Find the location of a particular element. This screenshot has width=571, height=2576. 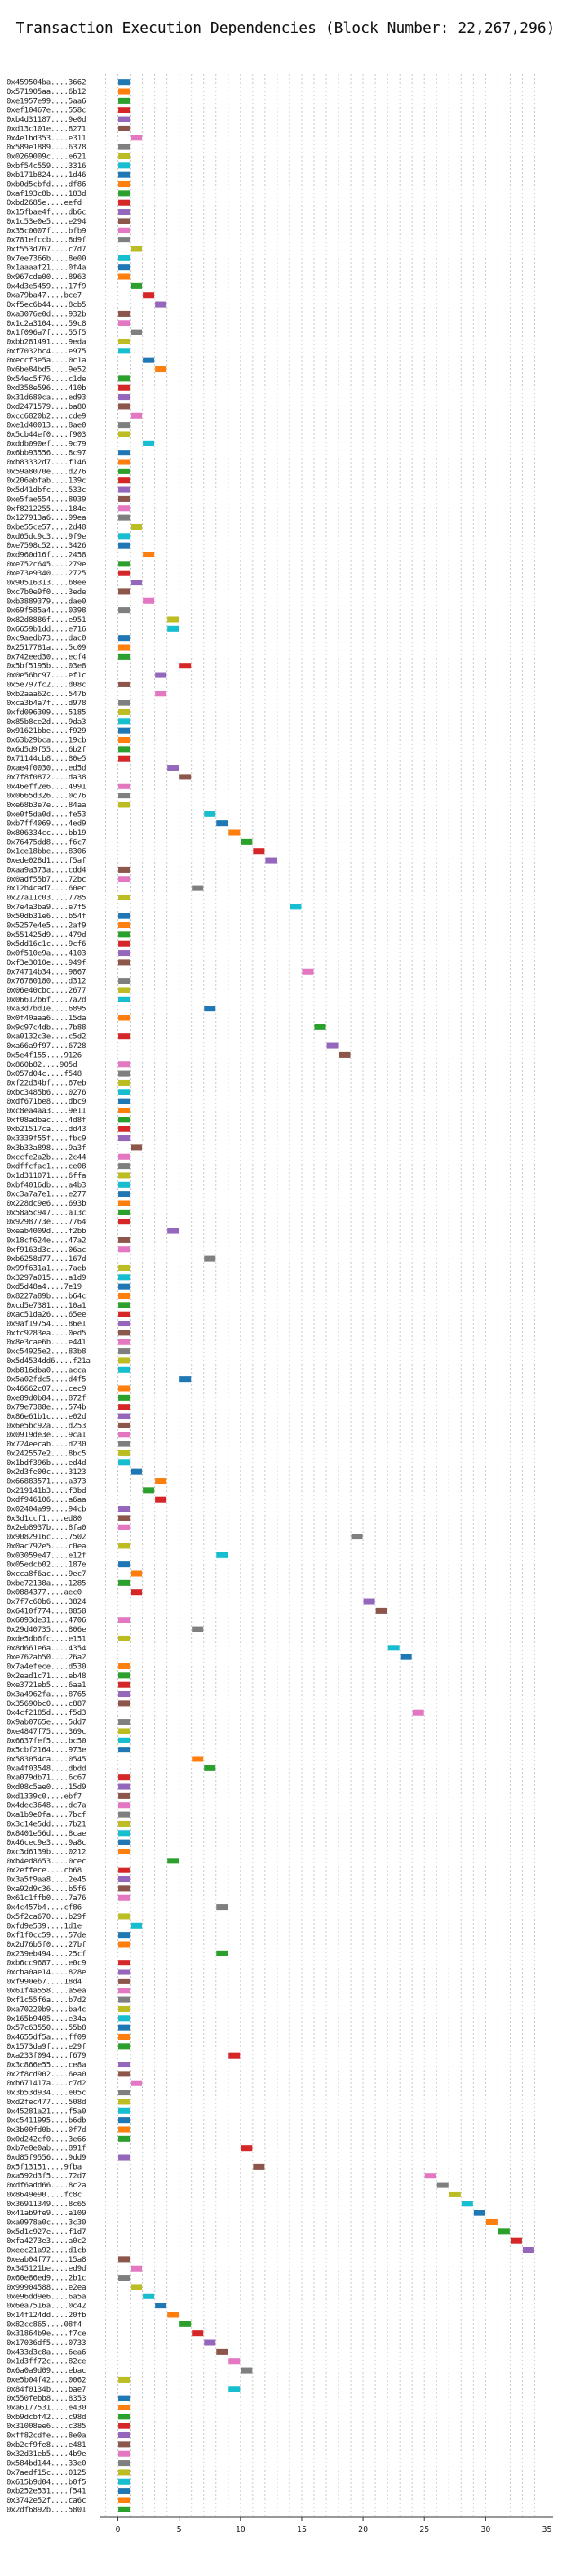

transaction-label: 0x69f585a4....0398 is located at coordinates (47, 611).